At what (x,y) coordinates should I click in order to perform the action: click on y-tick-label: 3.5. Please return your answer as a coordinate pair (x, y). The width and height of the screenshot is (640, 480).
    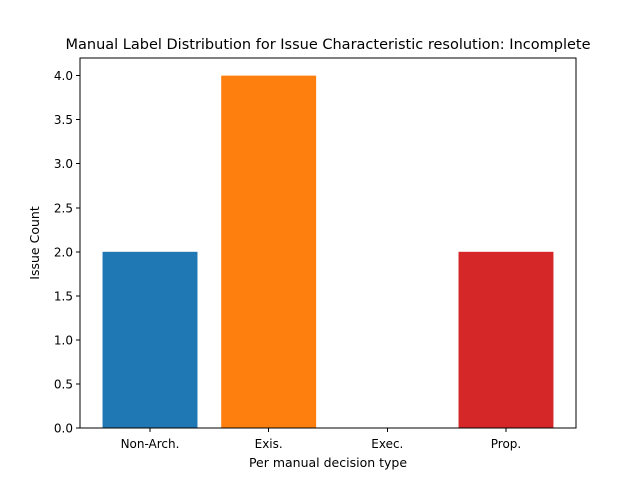
    Looking at the image, I should click on (63, 120).